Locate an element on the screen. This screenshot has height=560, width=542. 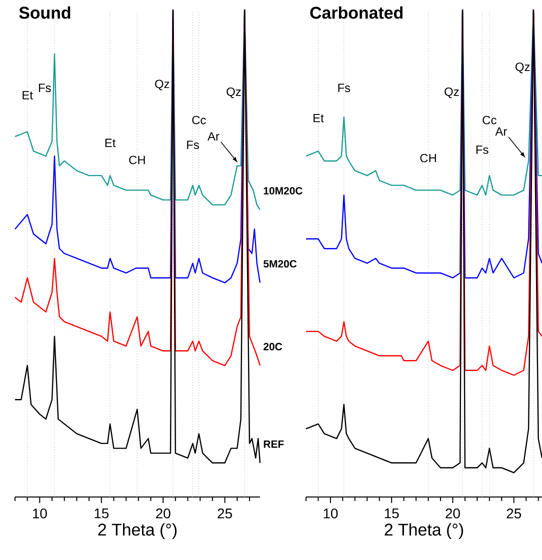
series-label: REF is located at coordinates (274, 444).